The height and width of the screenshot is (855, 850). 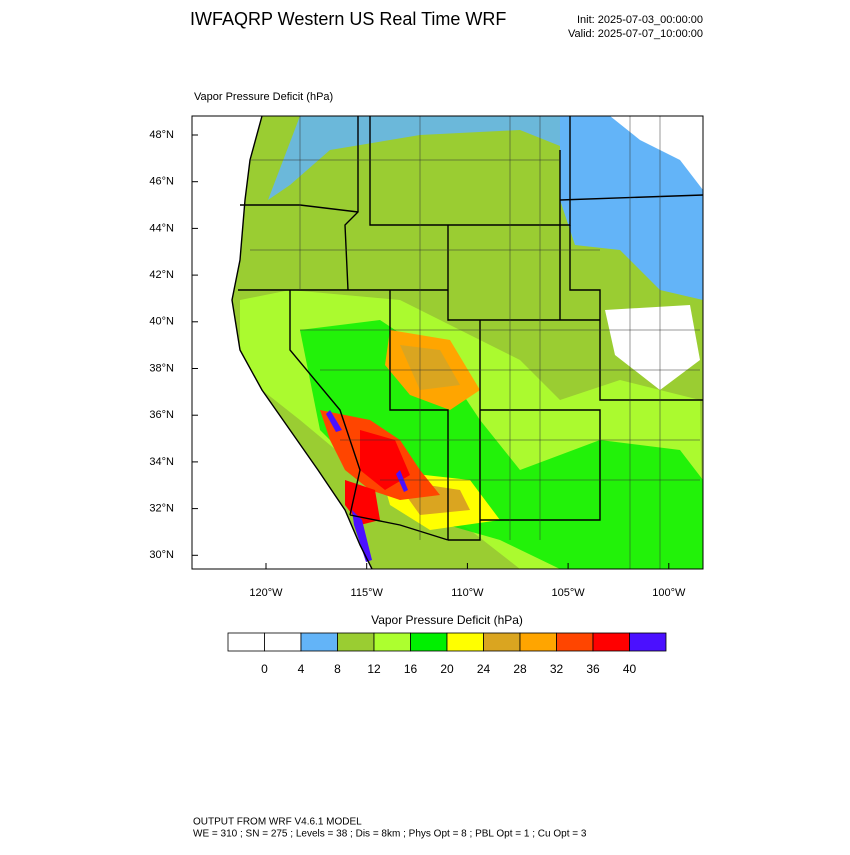 I want to click on lat-label: 46°N, so click(x=161, y=182).